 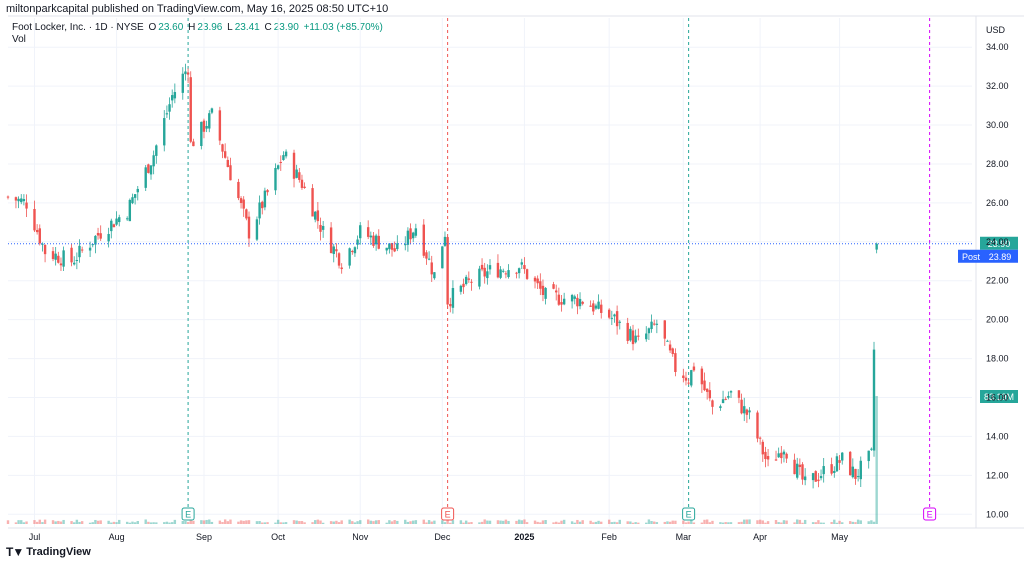 I want to click on symbol-name: Foot Locker, Inc. · 1D · NYSE, so click(x=78, y=27).